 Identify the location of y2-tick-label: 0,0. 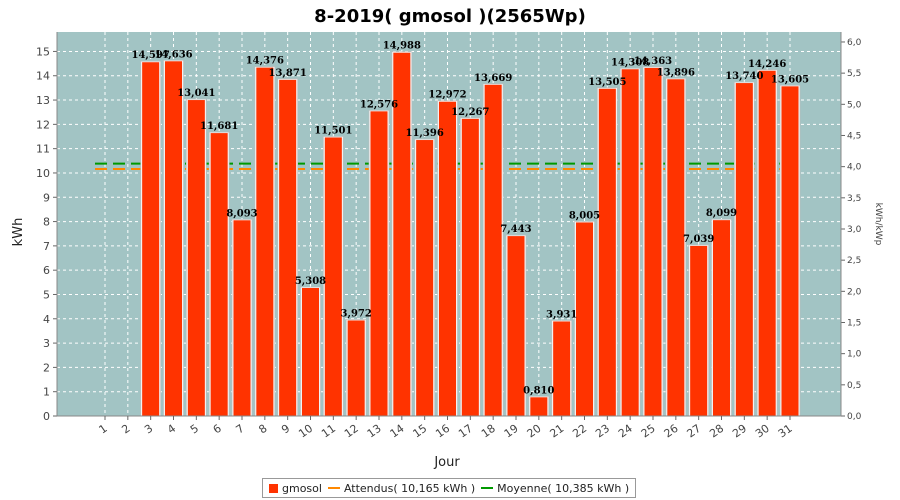
(854, 417).